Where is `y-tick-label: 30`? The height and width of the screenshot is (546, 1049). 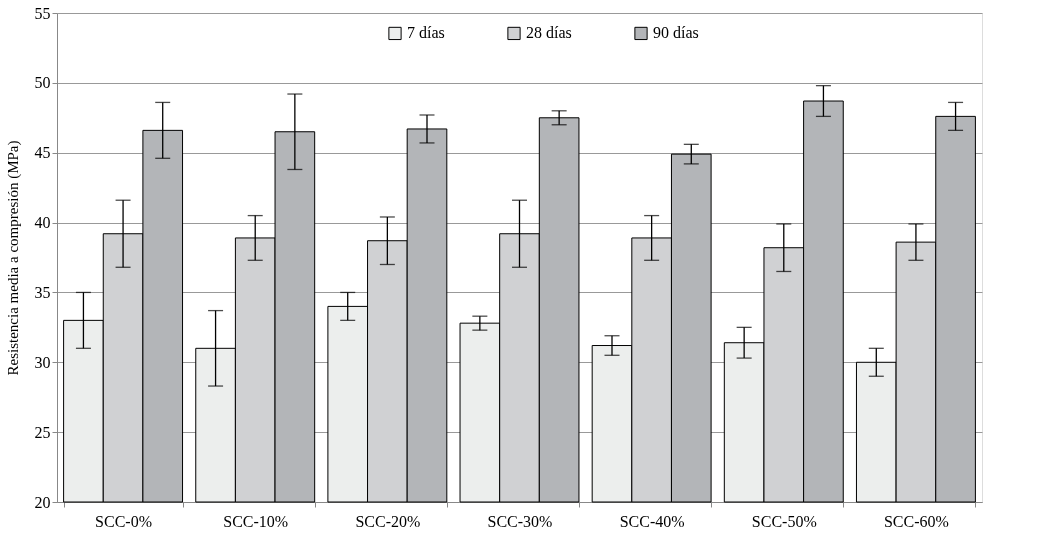 y-tick-label: 30 is located at coordinates (42, 362).